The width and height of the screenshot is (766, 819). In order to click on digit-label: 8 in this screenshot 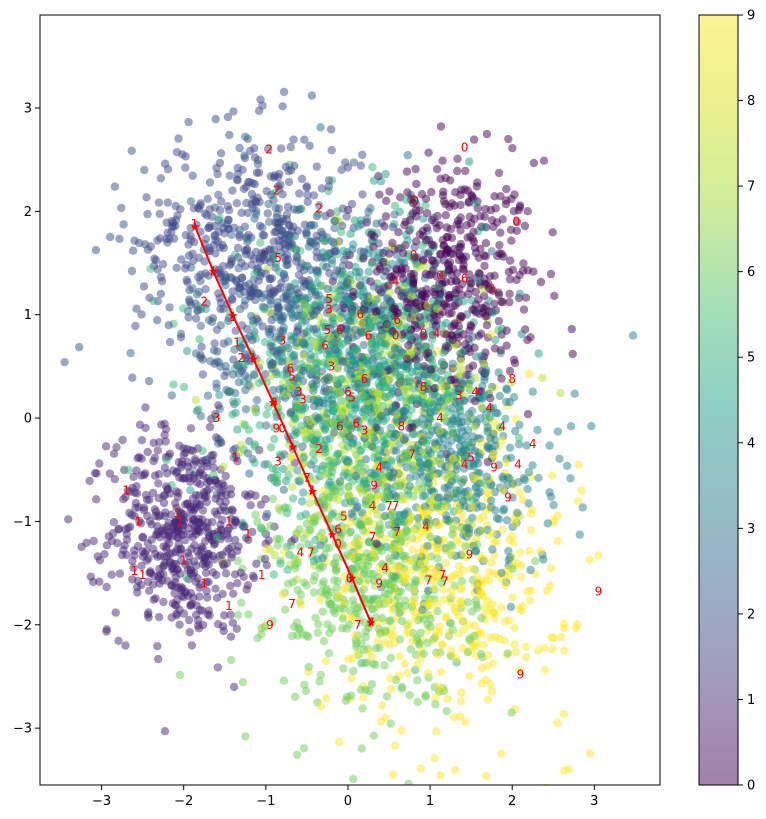, I will do `click(512, 379)`.